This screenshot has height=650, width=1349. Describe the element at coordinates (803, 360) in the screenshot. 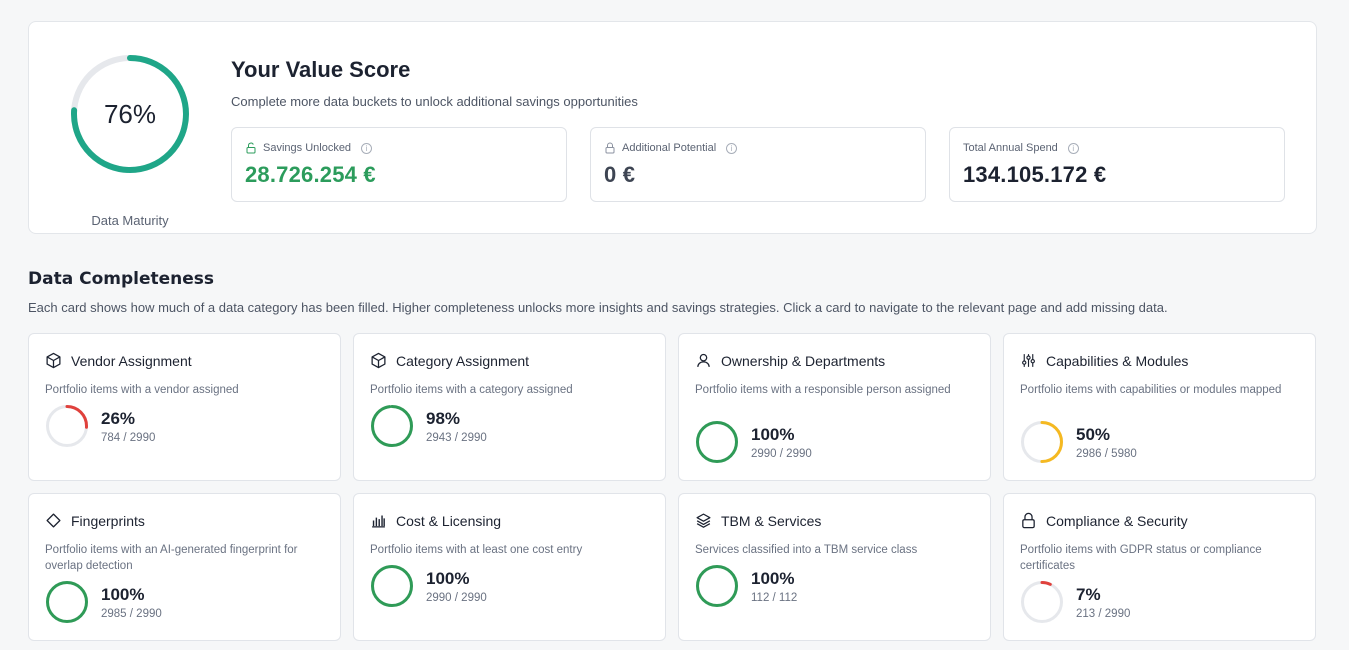

I see `card-title: Ownership & Departments` at that location.